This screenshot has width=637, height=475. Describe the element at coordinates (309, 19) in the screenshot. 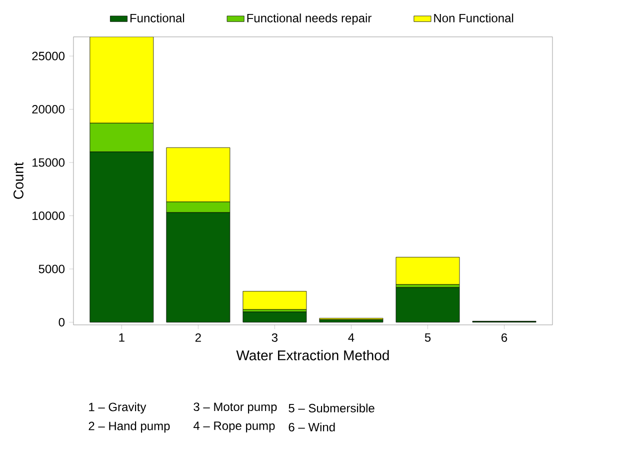

I see `legend-label: Functional needs repair` at that location.